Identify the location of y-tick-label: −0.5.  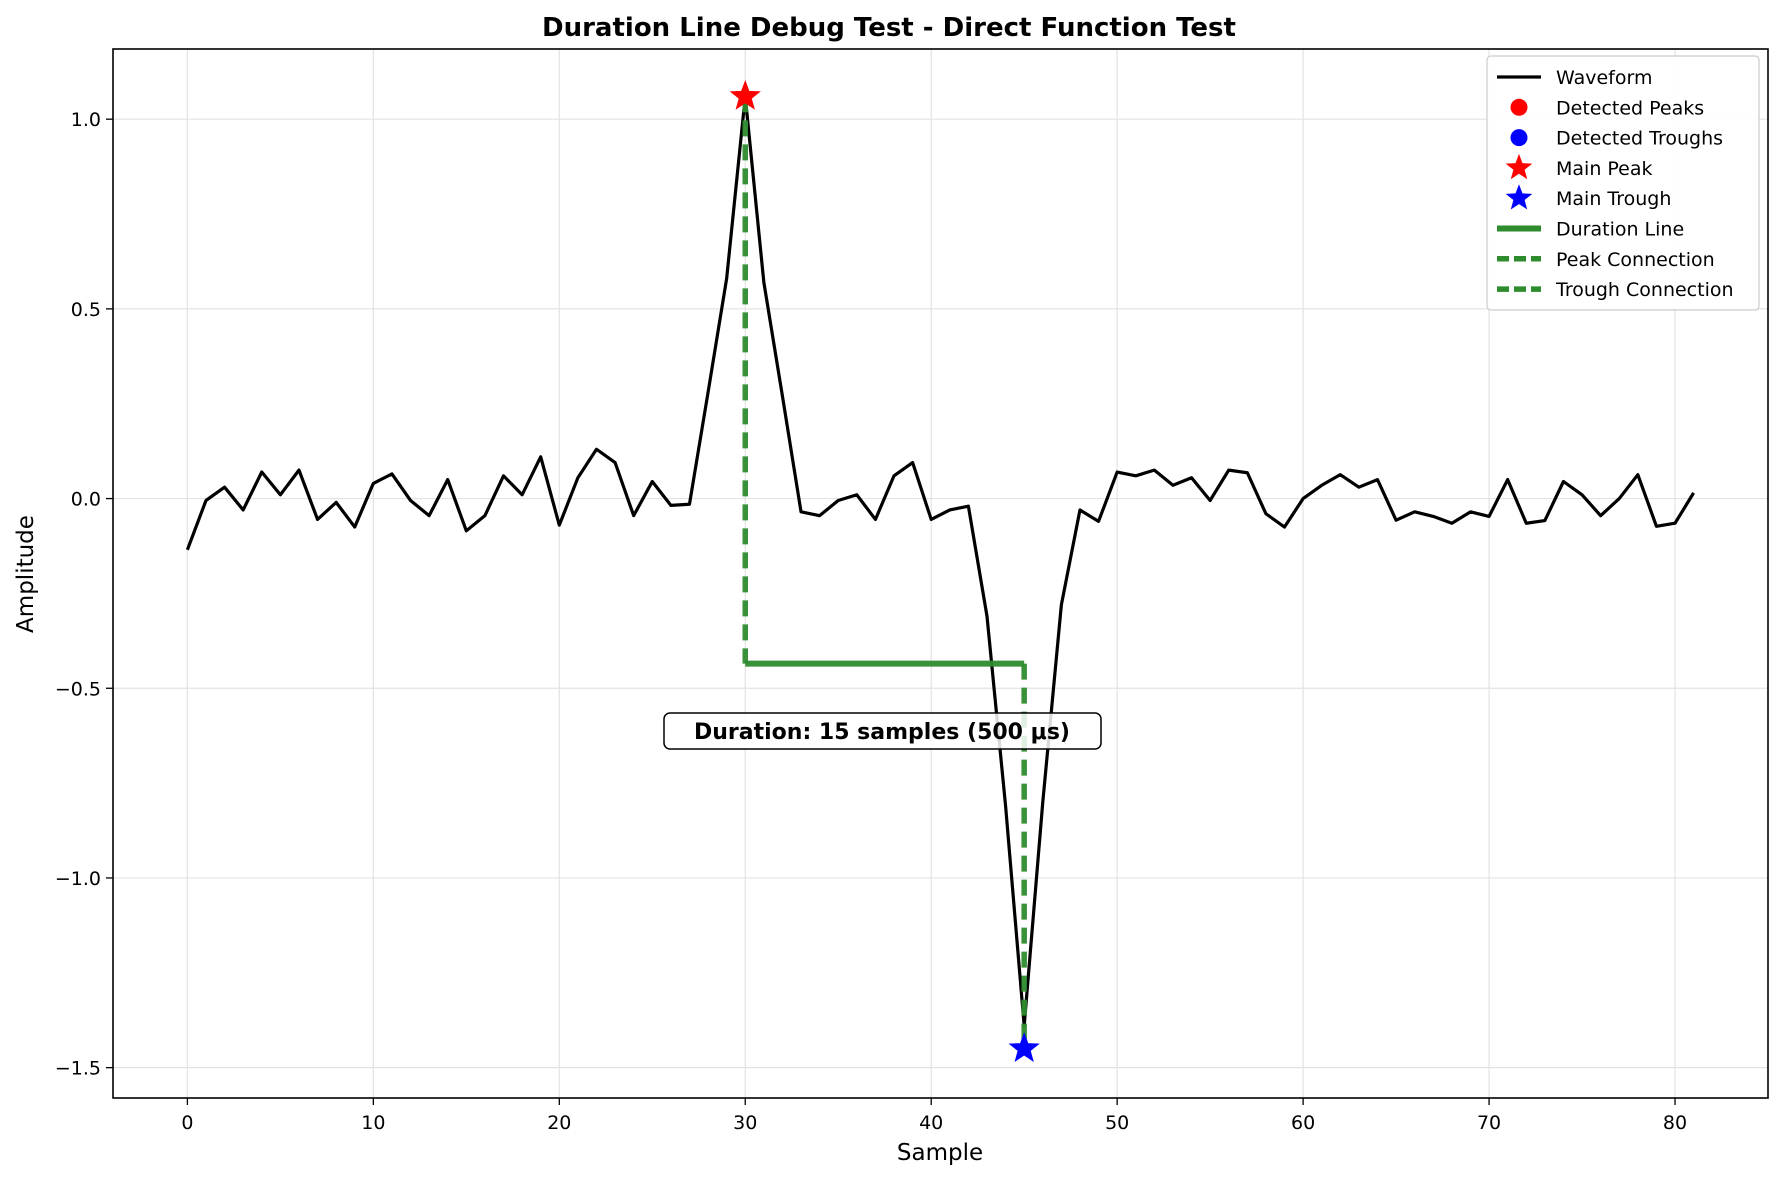
(78, 689).